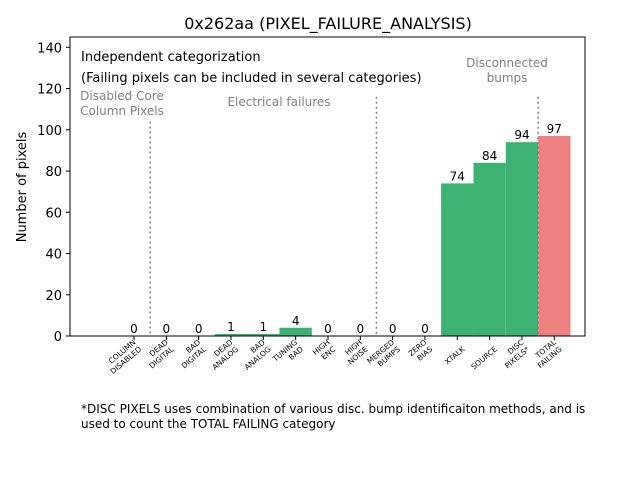  Describe the element at coordinates (296, 321) in the screenshot. I see `data-label: 4` at that location.